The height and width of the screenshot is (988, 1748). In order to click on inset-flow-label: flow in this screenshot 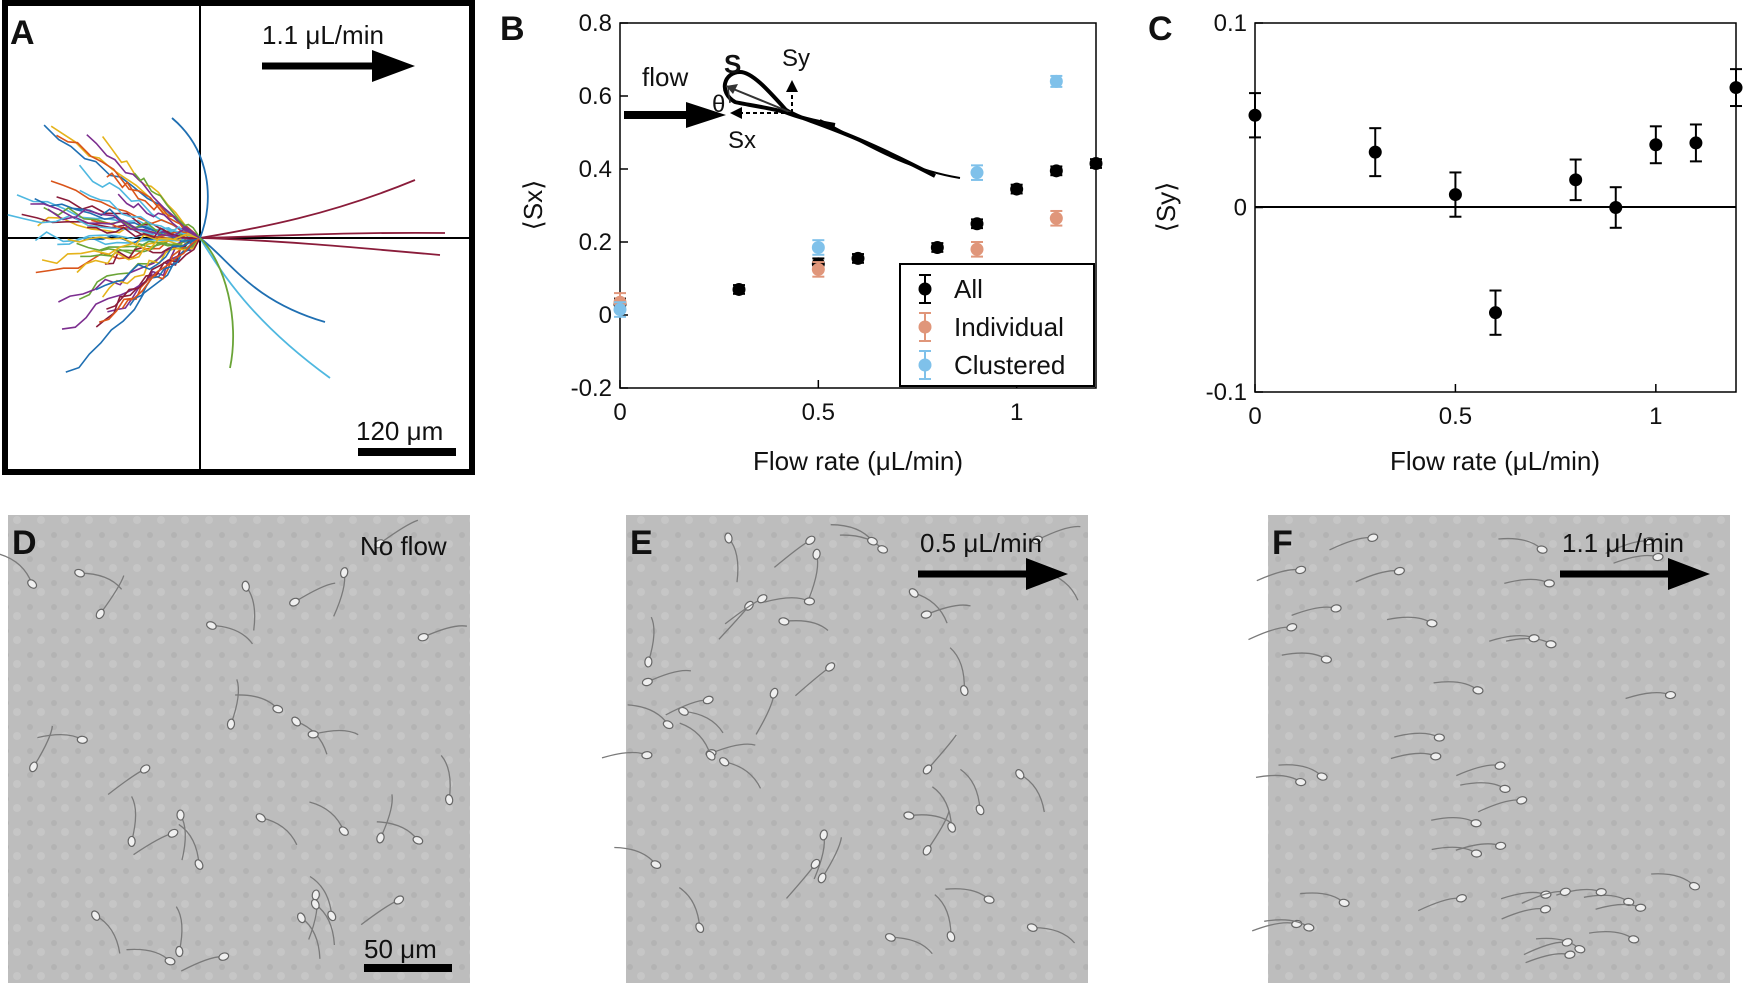, I will do `click(665, 77)`.